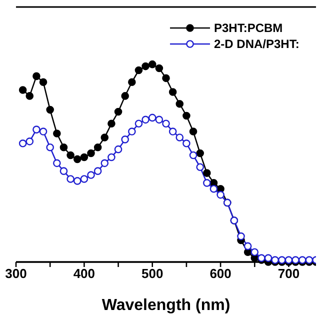 Image resolution: width=320 pixels, height=320 pixels. Describe the element at coordinates (221, 274) in the screenshot. I see `x-tick-label: 600` at that location.